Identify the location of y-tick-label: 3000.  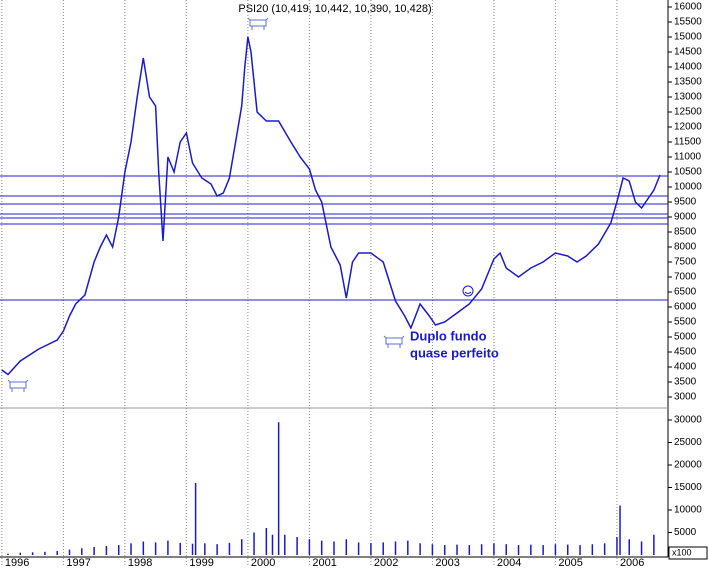
(685, 397).